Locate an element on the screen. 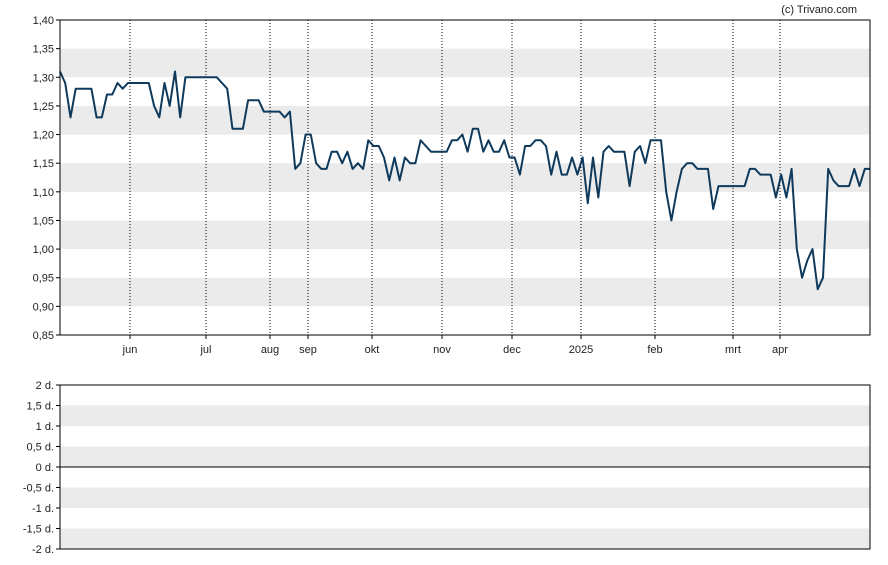 The height and width of the screenshot is (565, 888). price-y-tick-label: 1,35 is located at coordinates (43, 50).